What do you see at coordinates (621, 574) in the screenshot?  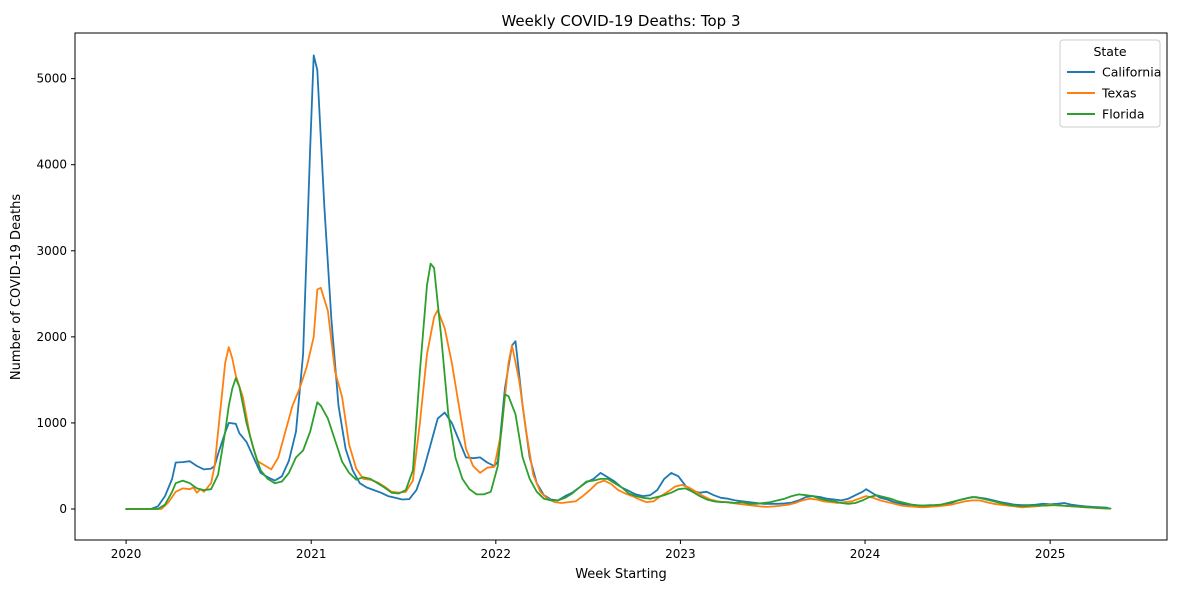 I see `x-axis-title: Week Starting` at bounding box center [621, 574].